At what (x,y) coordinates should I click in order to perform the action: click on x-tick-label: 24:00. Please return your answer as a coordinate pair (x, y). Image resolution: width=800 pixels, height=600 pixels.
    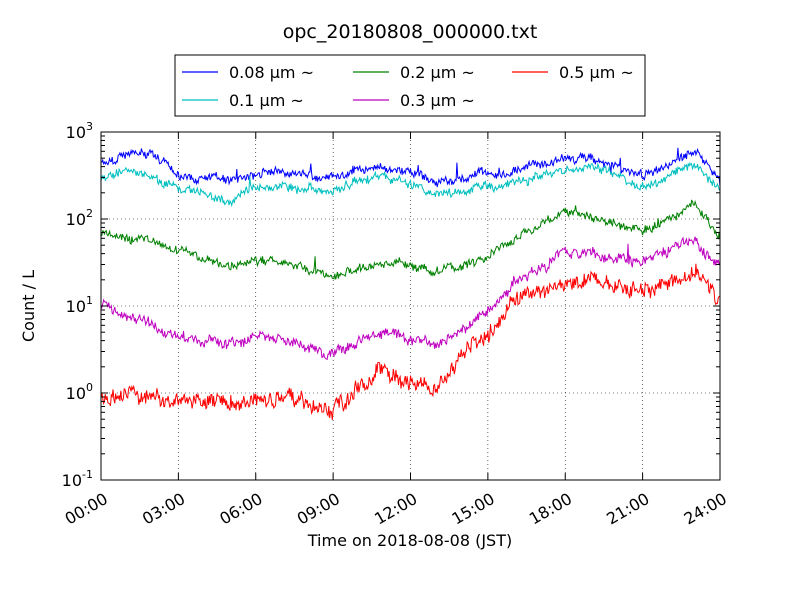
    Looking at the image, I should click on (705, 509).